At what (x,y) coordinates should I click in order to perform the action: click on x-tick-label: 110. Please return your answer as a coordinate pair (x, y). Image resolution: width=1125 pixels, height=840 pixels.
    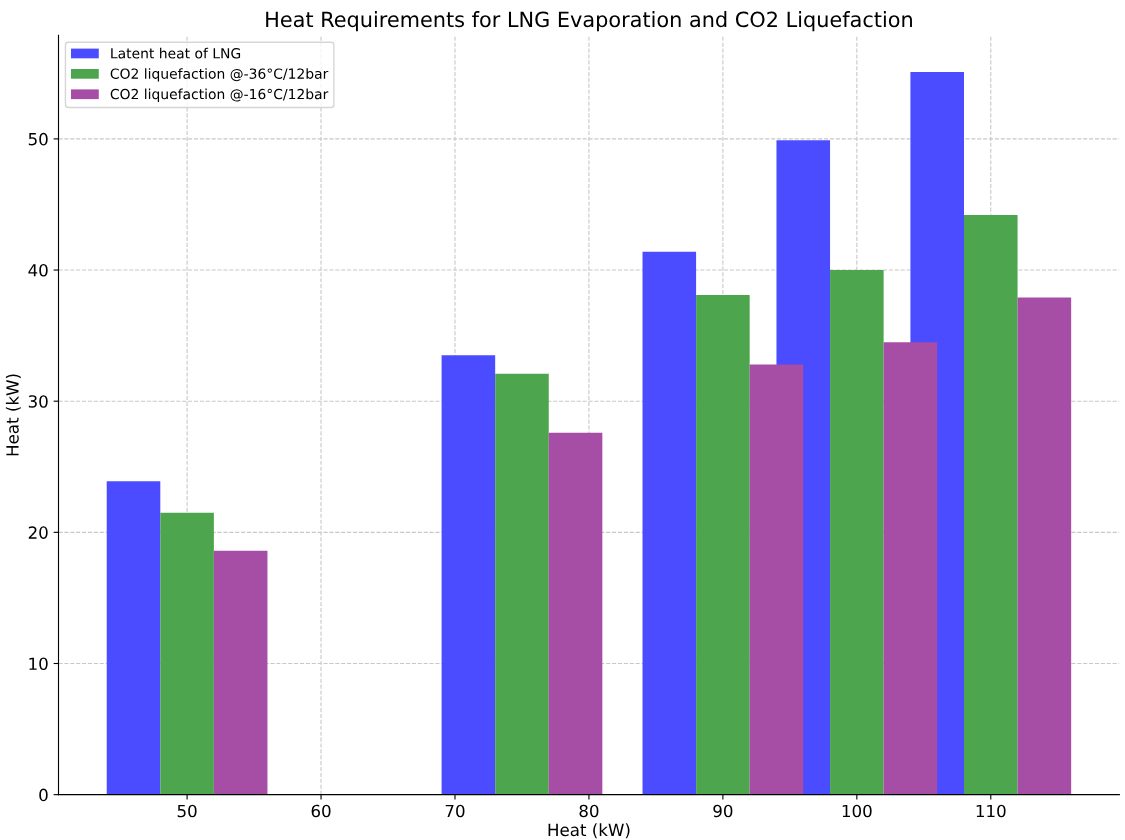
    Looking at the image, I should click on (991, 811).